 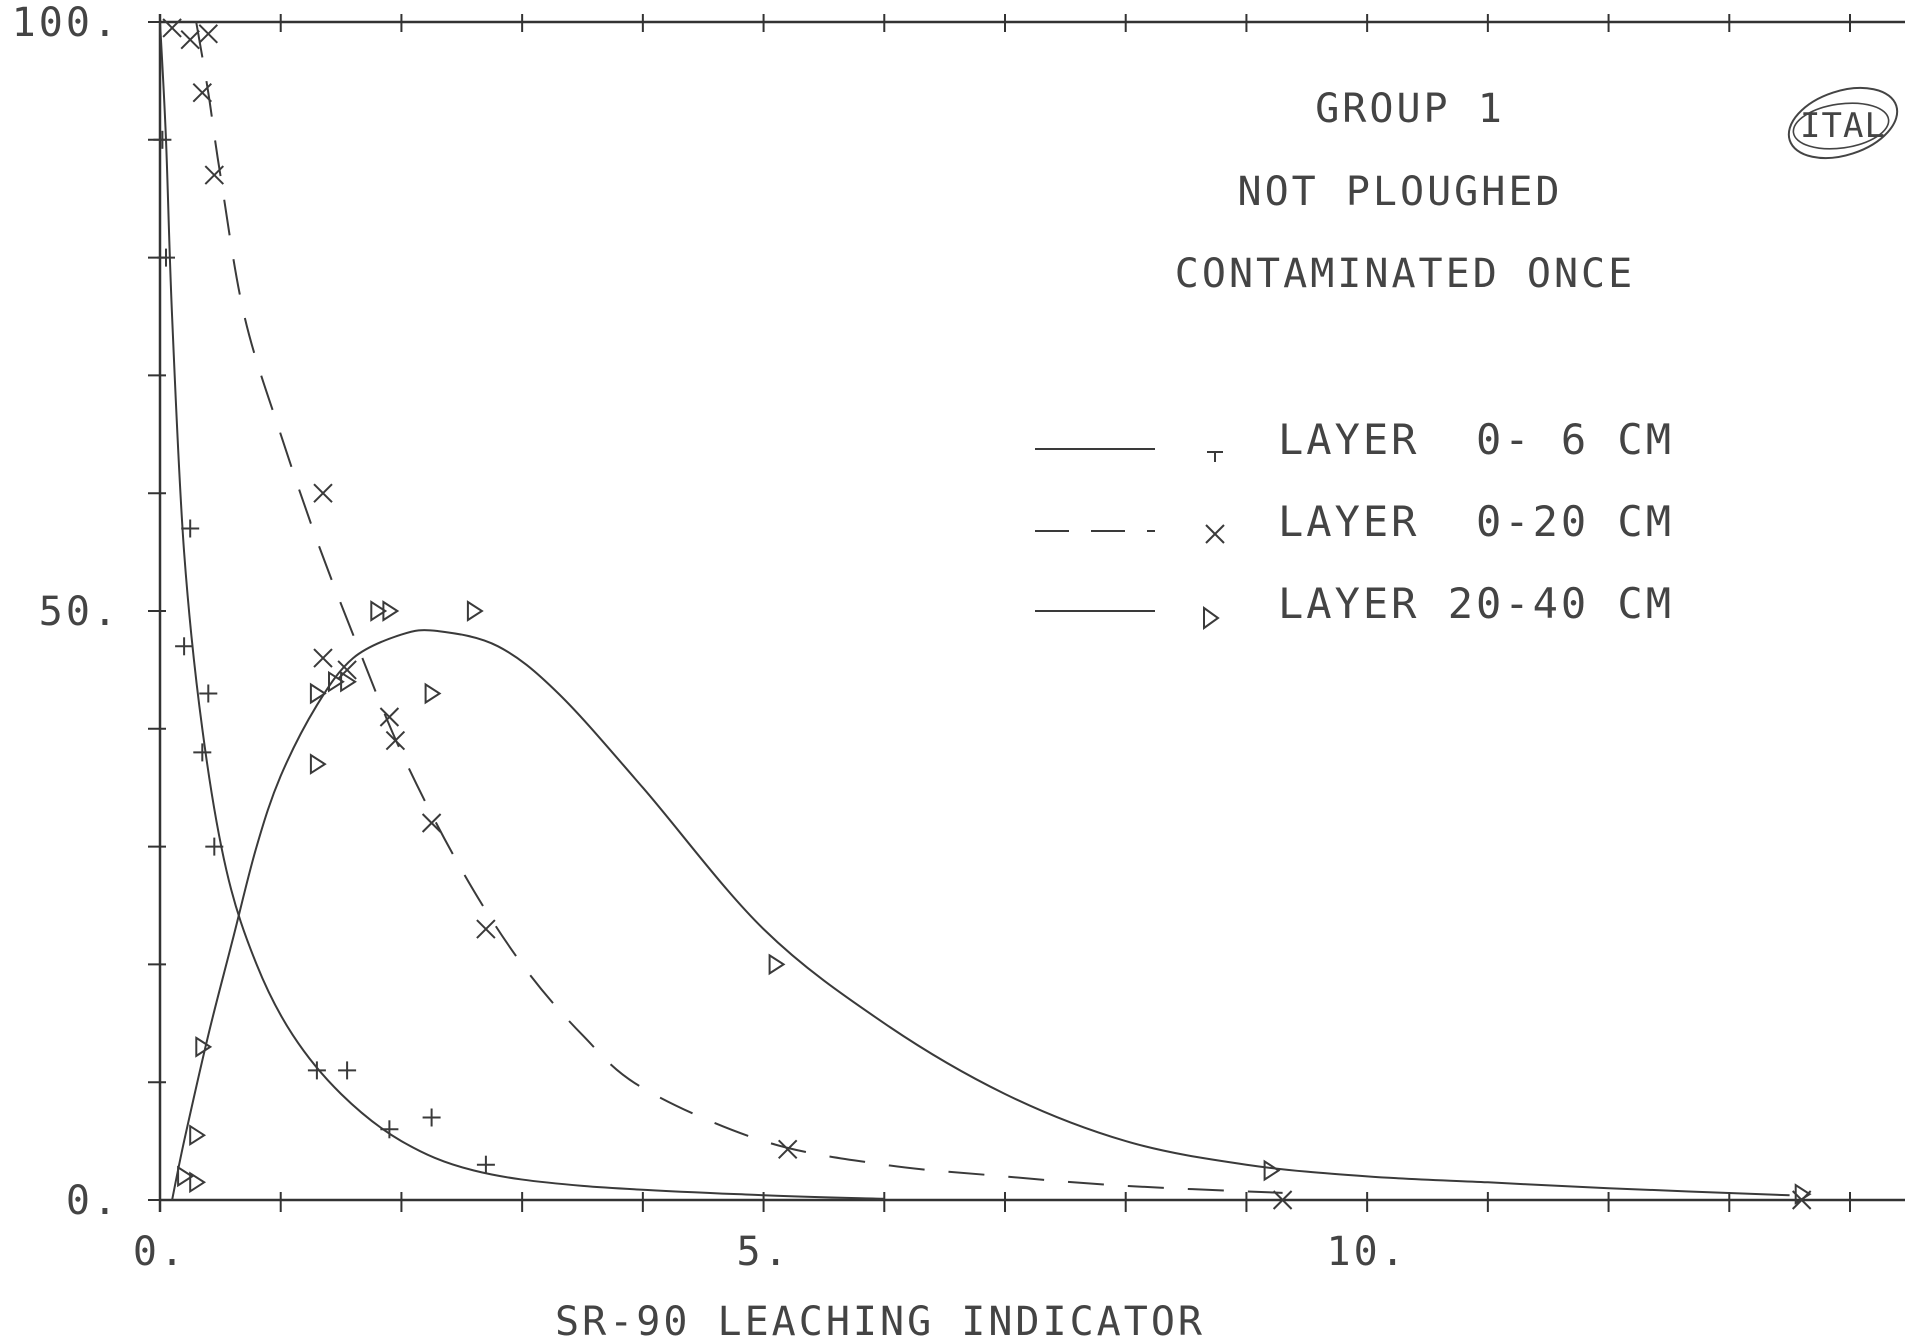 I want to click on legend-marker-plus, so click(x=1215, y=456).